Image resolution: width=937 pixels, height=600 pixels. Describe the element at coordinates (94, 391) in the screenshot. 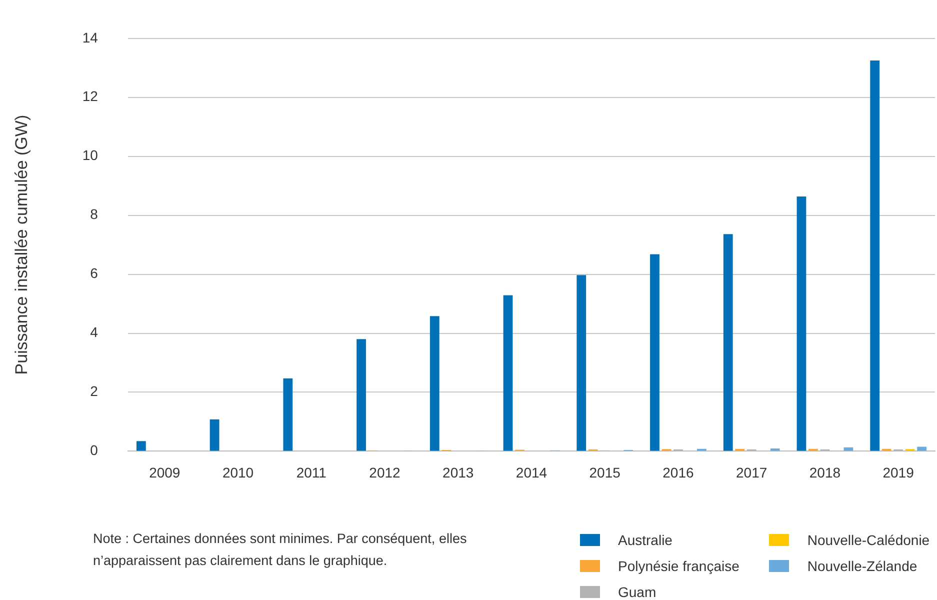

I see `y-tick-label: 2` at that location.